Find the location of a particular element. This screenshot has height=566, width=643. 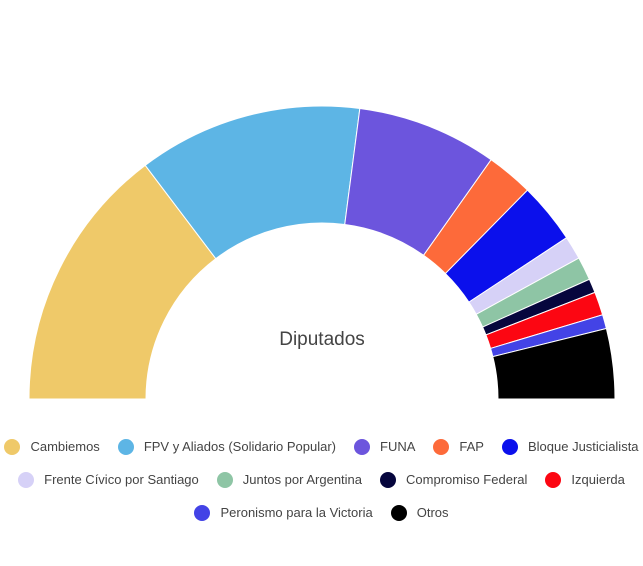

slice-otros is located at coordinates (554, 363).